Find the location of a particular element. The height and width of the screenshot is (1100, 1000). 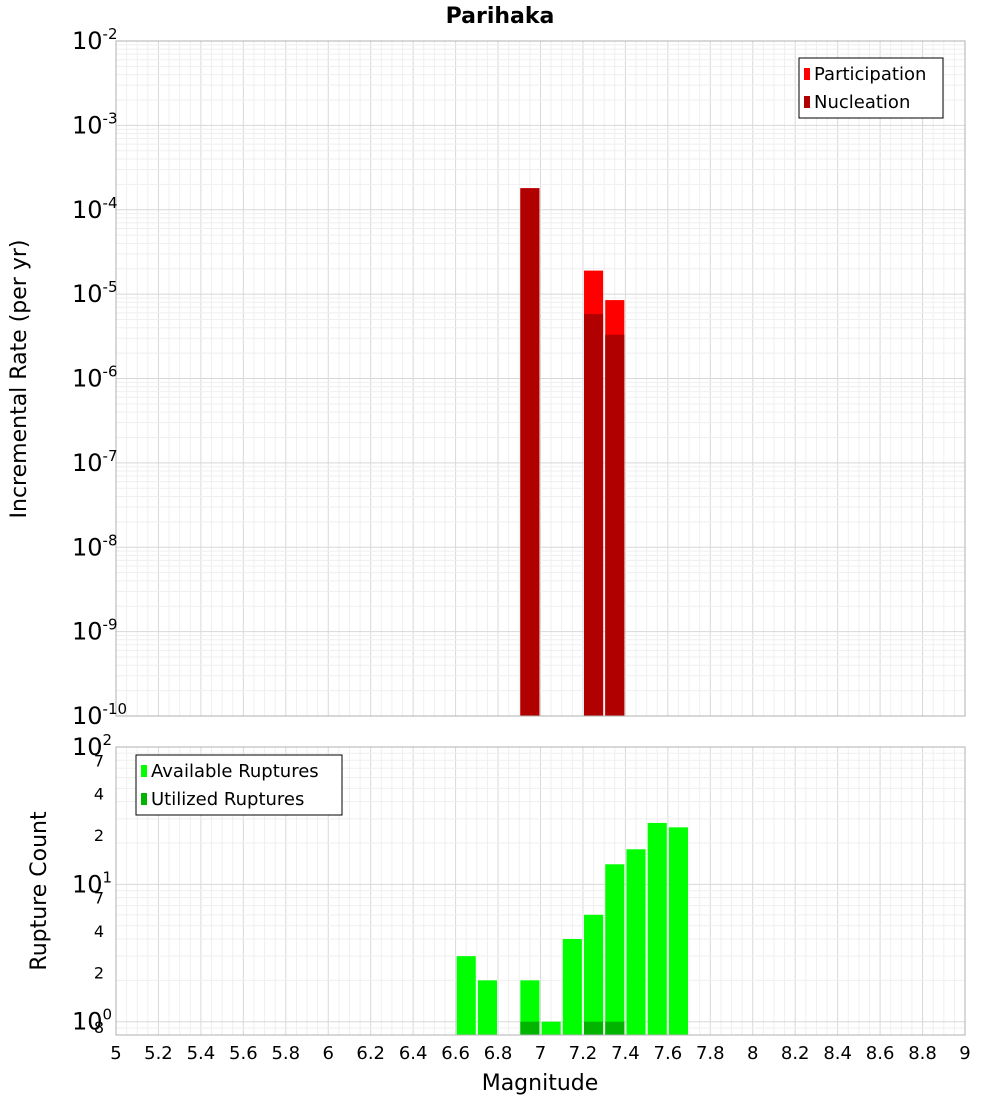

bottom-y-major-tick-label: 10² is located at coordinates (92, 746).